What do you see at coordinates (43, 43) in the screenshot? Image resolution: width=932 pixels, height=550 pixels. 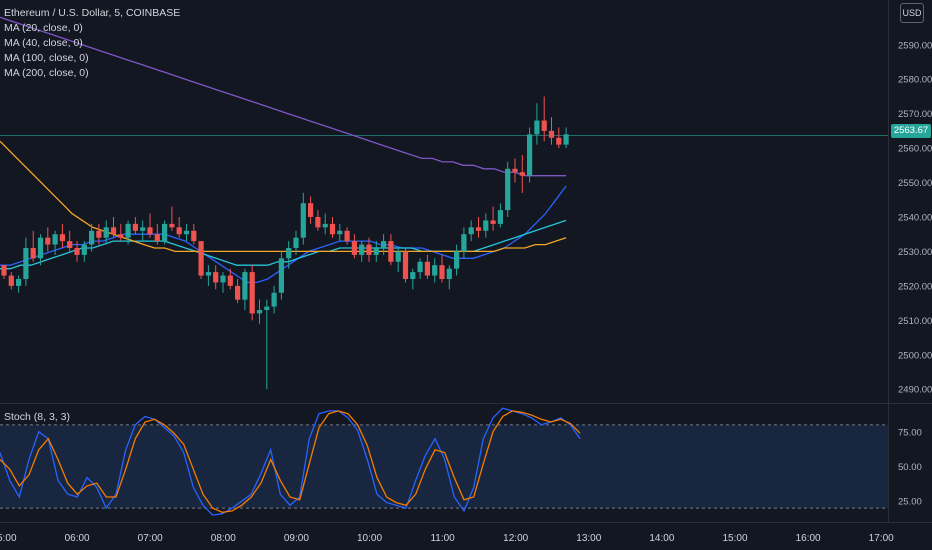 I see `ma40-label: MA (40, close, 0)` at bounding box center [43, 43].